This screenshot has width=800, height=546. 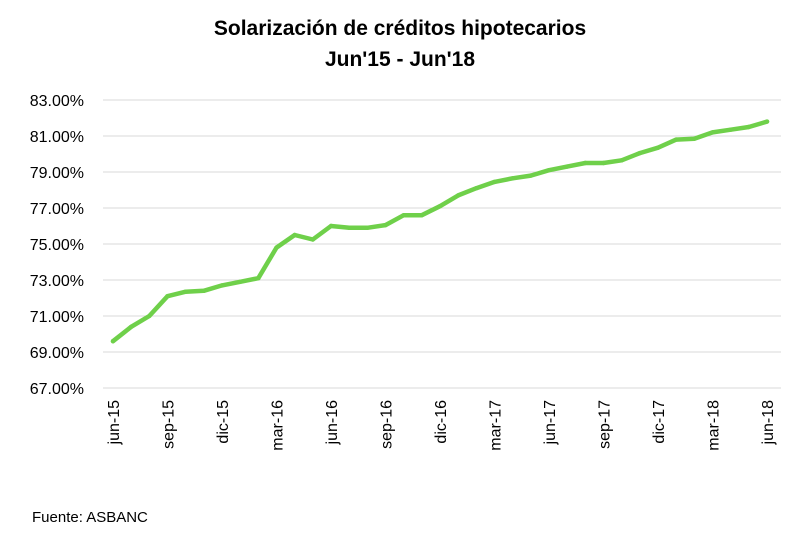 What do you see at coordinates (57, 101) in the screenshot?
I see `y-tick-label: 83.00%` at bounding box center [57, 101].